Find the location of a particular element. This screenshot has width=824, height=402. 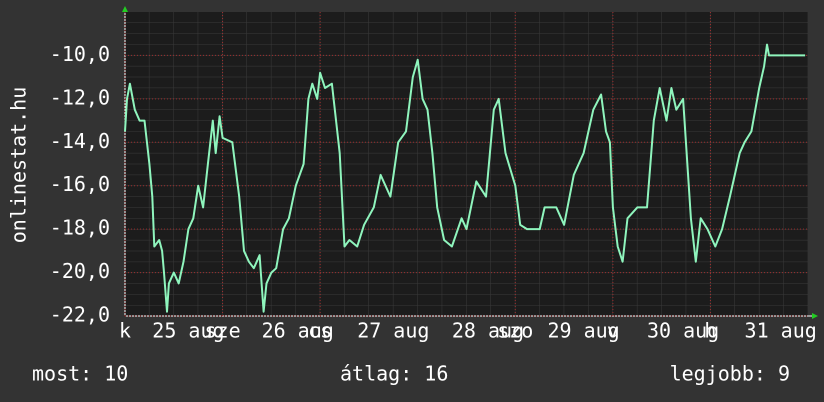

y-tick-label: -12,0 is located at coordinates (80, 97).